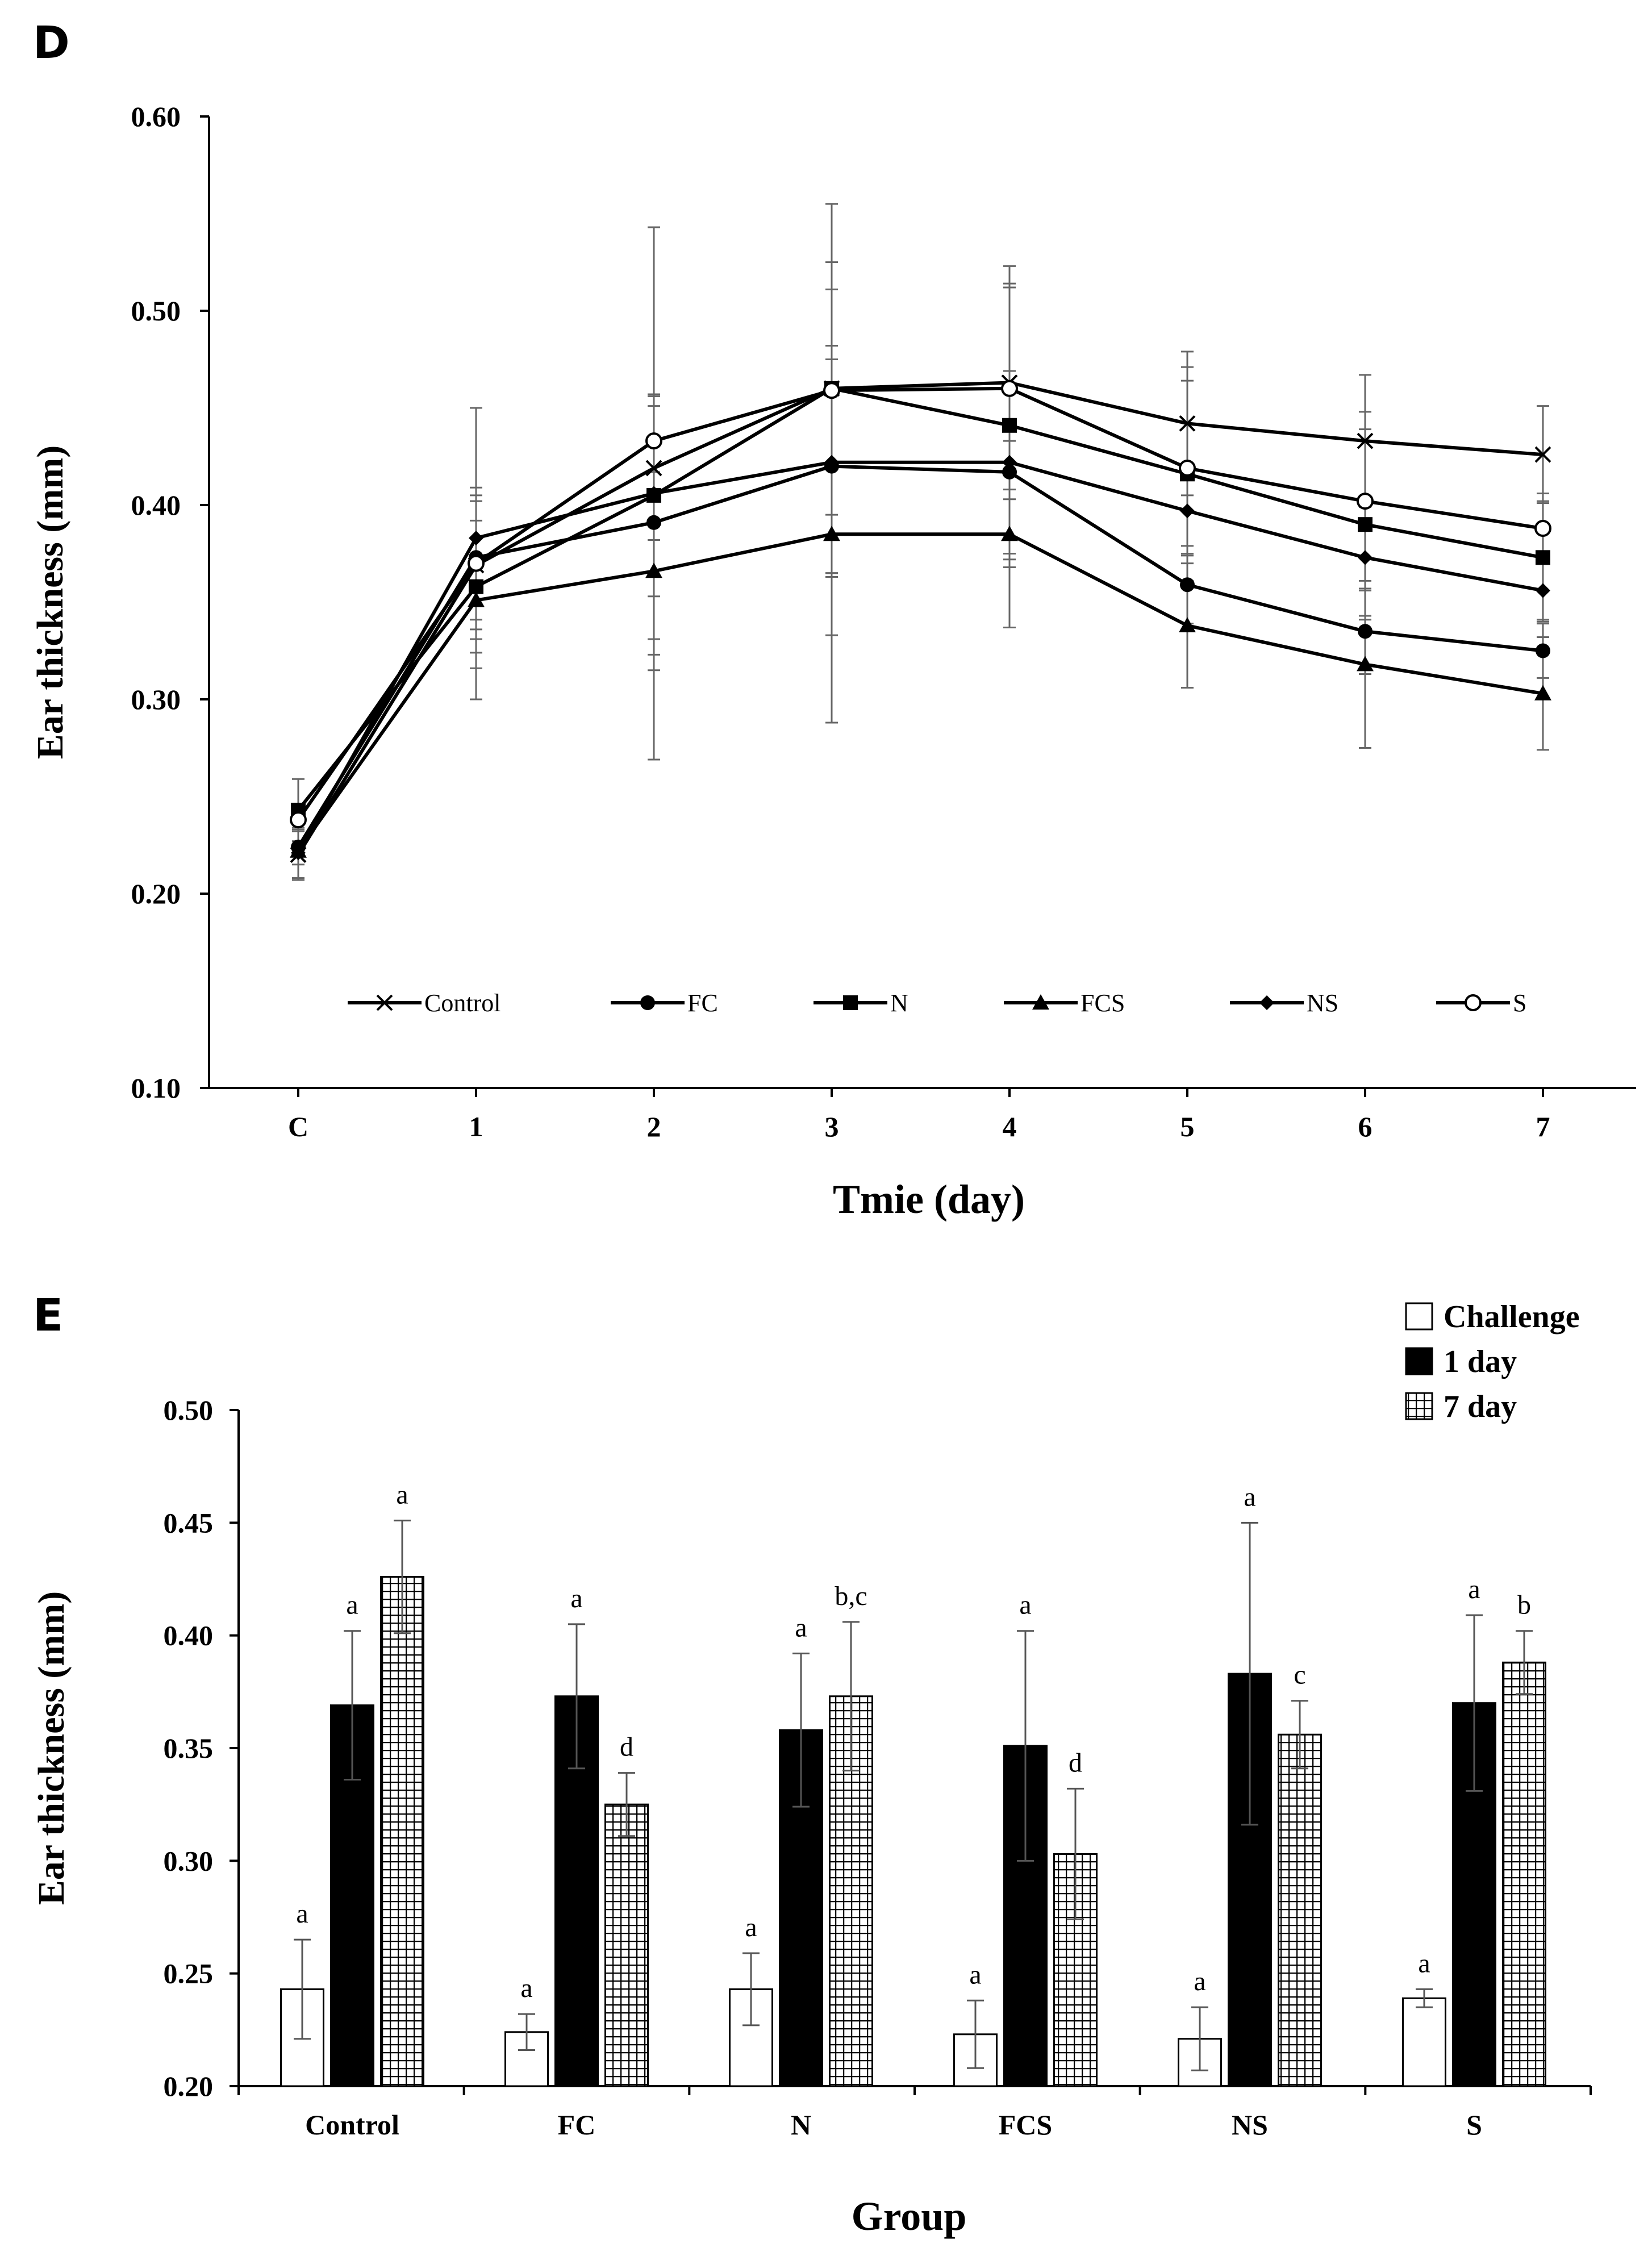 The width and height of the screenshot is (1652, 2256). What do you see at coordinates (1524, 1605) in the screenshot?
I see `panel-e-significance-letter: b` at bounding box center [1524, 1605].